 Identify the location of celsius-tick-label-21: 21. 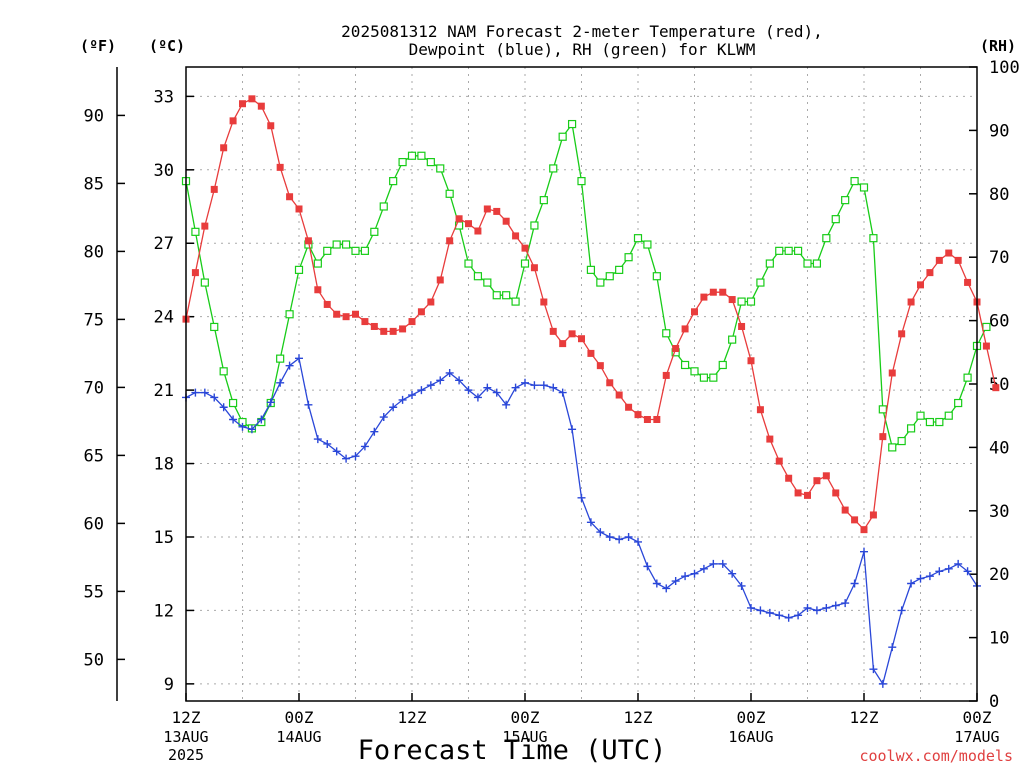
(164, 391).